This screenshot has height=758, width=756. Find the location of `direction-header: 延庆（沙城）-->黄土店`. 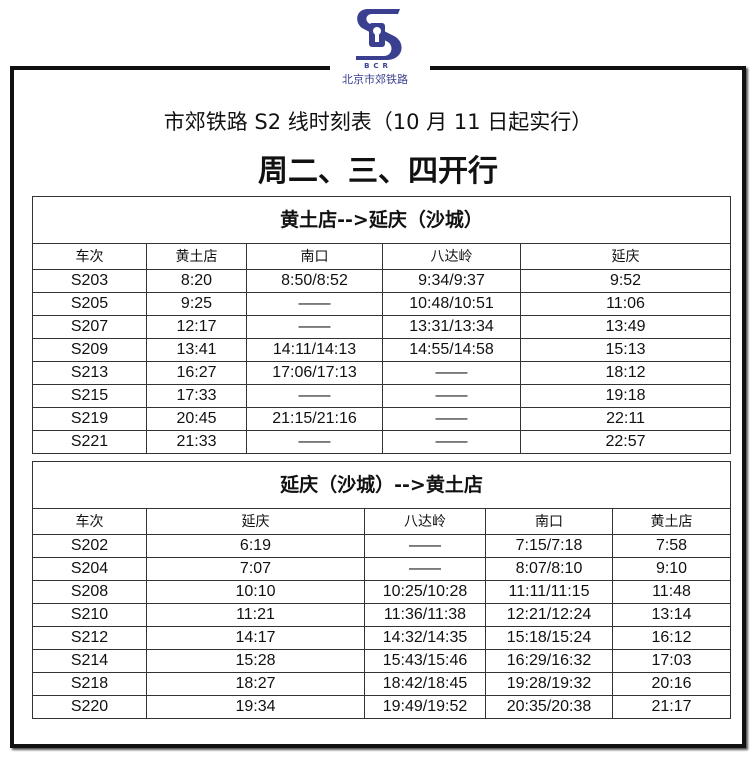

direction-header: 延庆（沙城）-->黄土店 is located at coordinates (381, 485).